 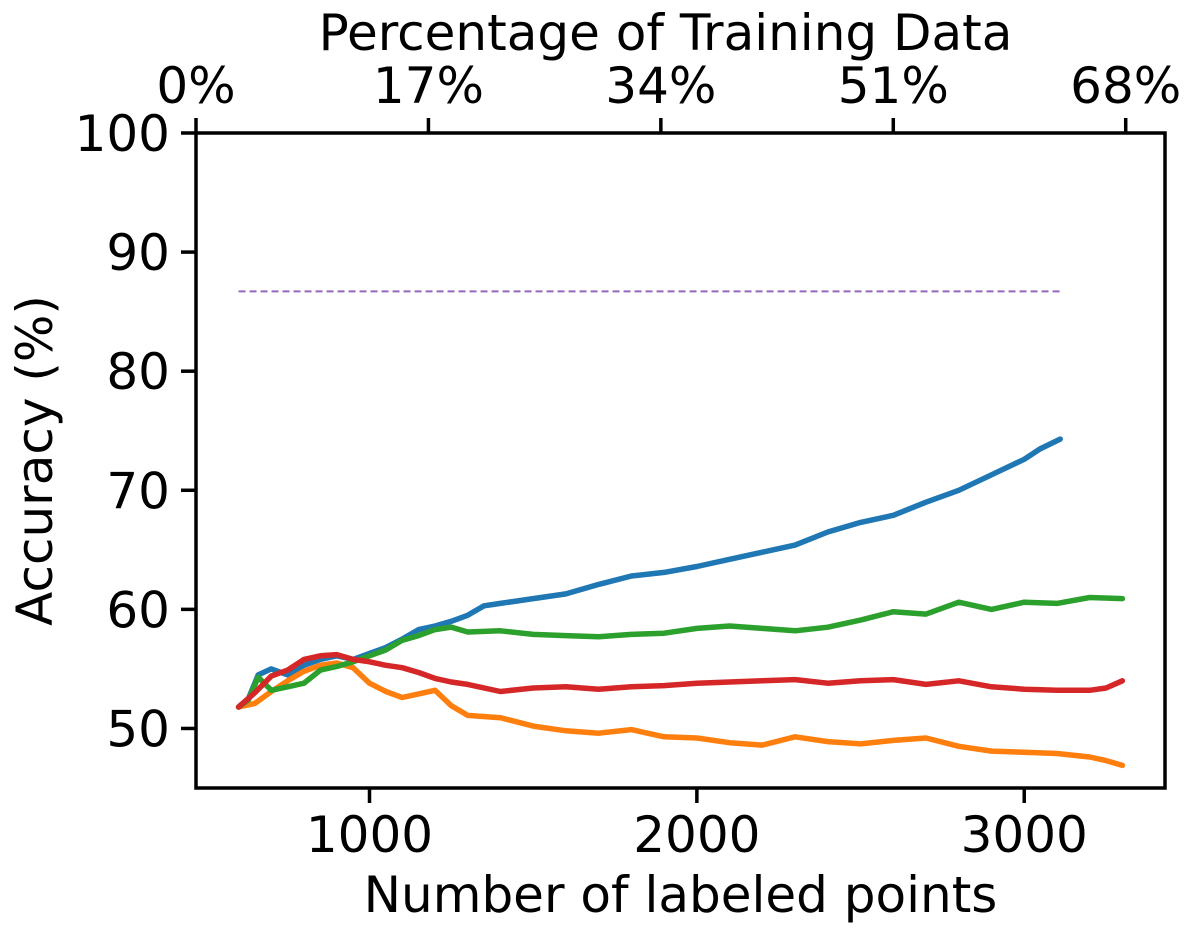 I want to click on top-x-axis-label: Percentage of Training Data, so click(x=666, y=33).